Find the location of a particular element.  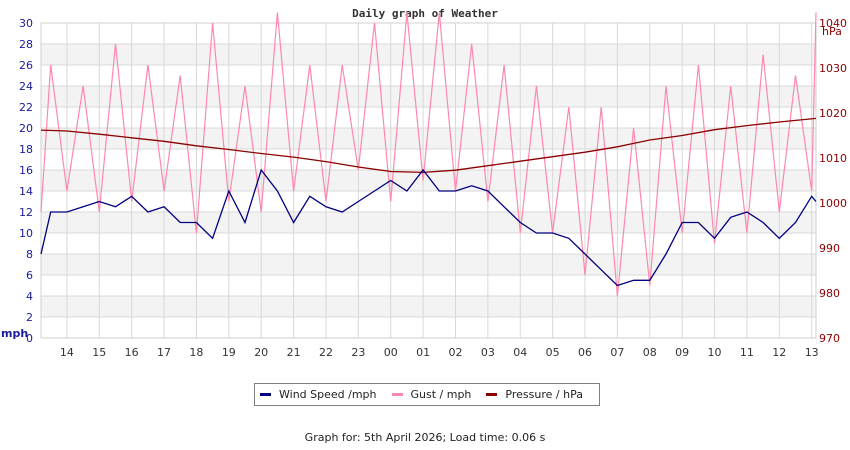

left-tick-label: 20 is located at coordinates (26, 128).